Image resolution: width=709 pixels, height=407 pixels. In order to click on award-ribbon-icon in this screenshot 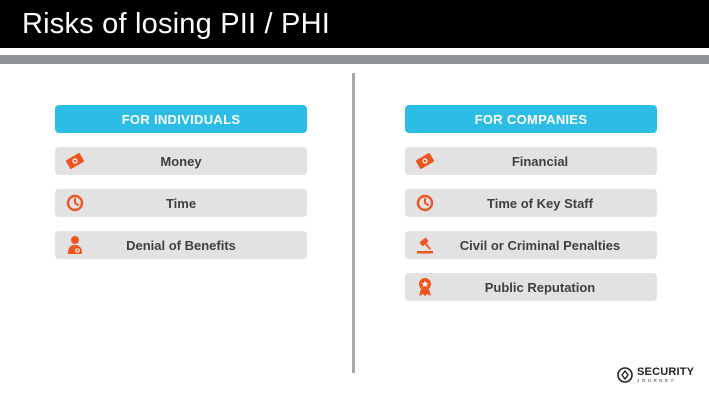, I will do `click(425, 287)`.